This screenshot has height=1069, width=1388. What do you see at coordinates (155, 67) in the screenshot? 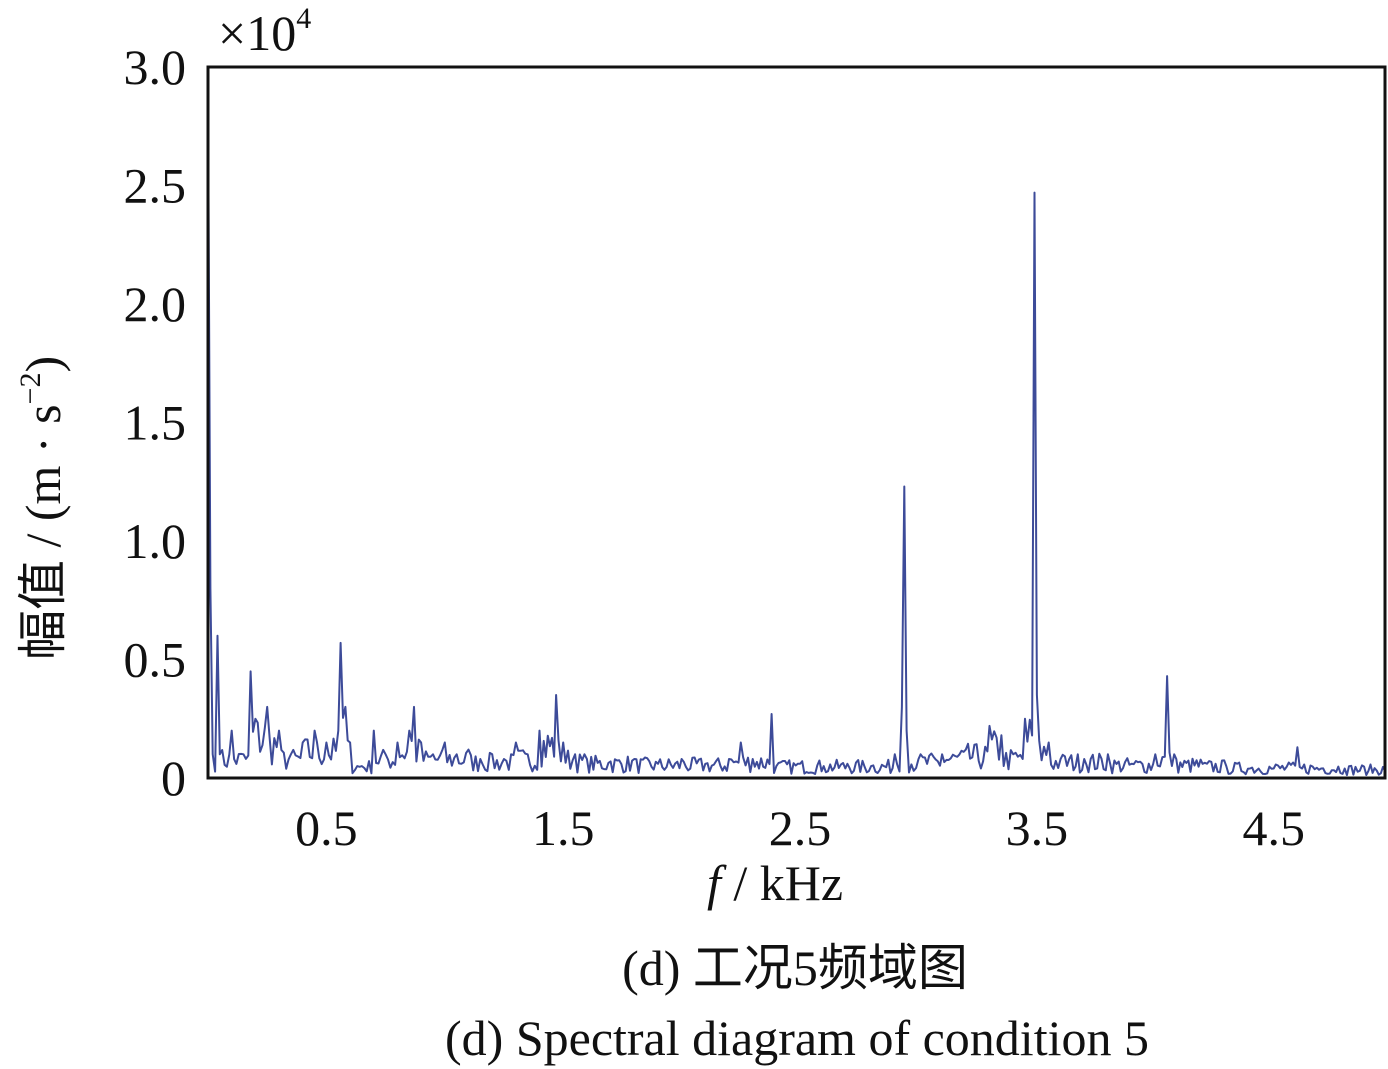
I see `y-tick-label: 3.0` at bounding box center [155, 67].